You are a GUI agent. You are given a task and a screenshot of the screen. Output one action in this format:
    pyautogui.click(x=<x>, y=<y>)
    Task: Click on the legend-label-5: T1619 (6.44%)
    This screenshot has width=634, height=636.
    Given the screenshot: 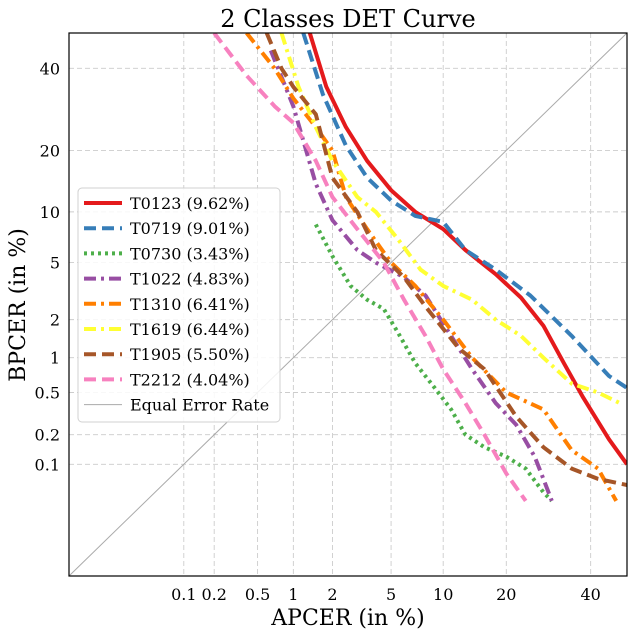 What is the action you would take?
    pyautogui.click(x=190, y=329)
    